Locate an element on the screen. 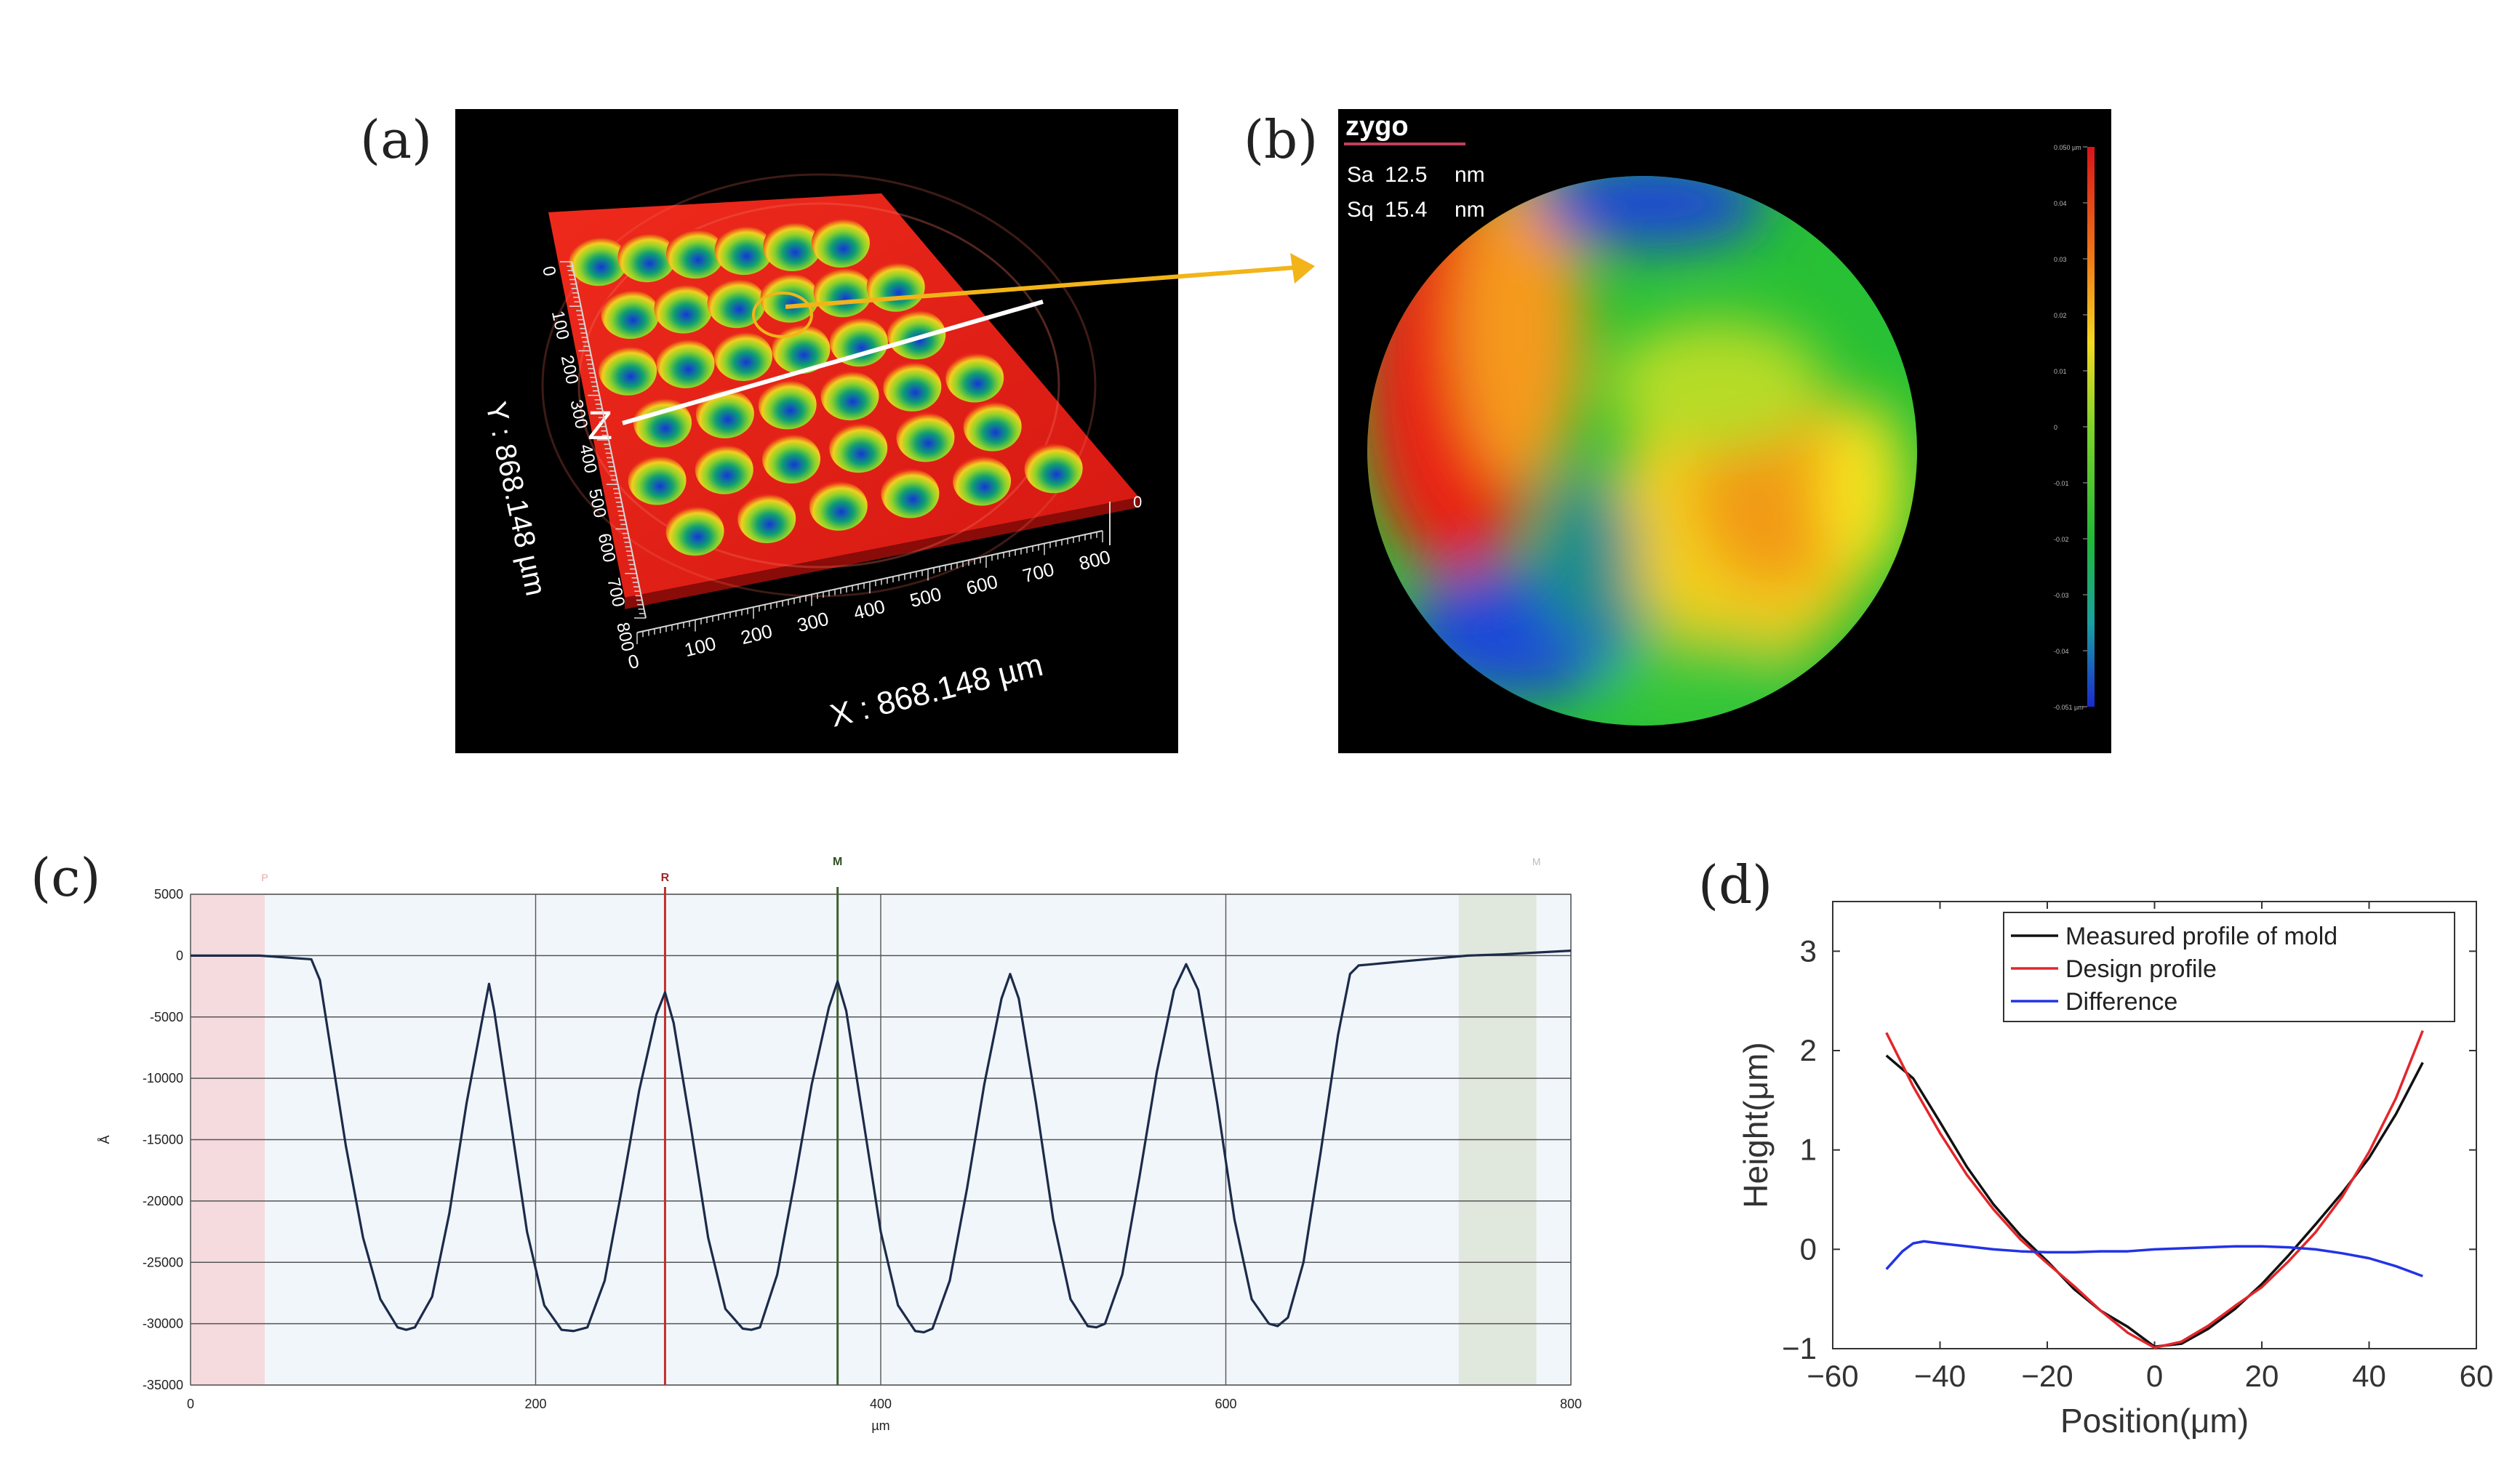 Image resolution: width=2520 pixels, height=1465 pixels. stat-sa-value: 12.5 is located at coordinates (1406, 175).